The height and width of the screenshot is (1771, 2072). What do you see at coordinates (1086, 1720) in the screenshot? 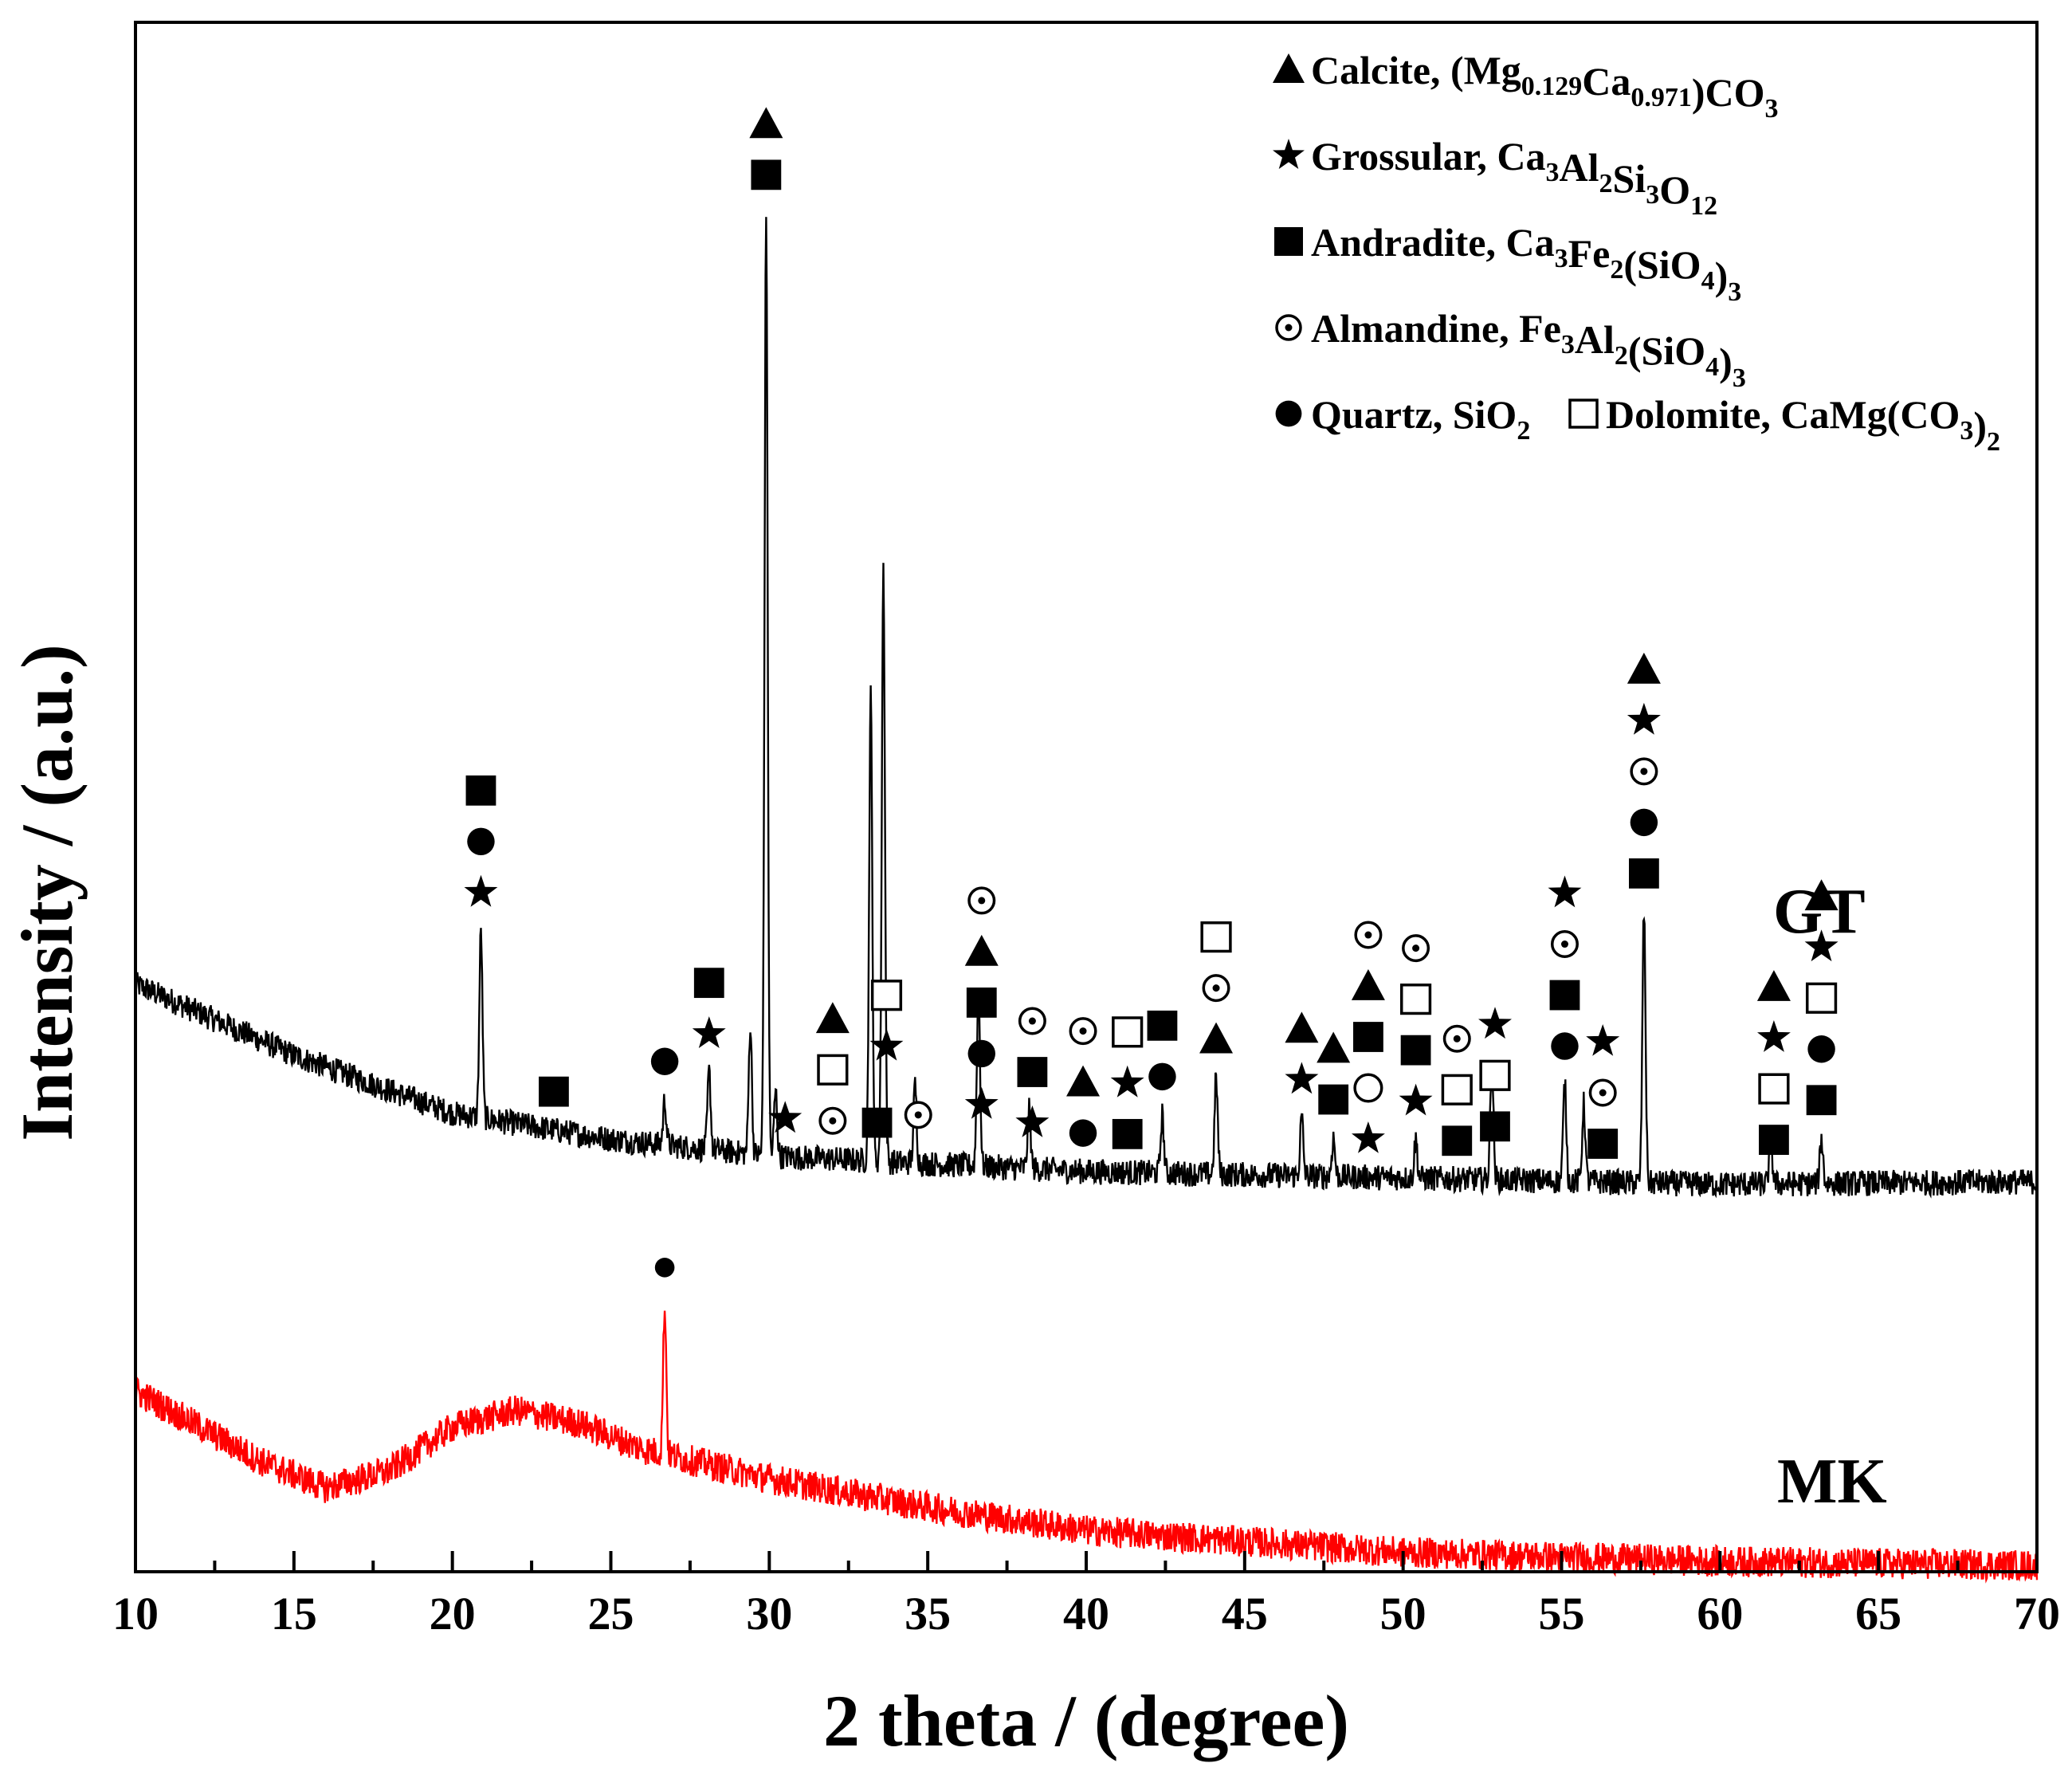
I see `x-axis-title: 2 theta / (degree)` at bounding box center [1086, 1720].